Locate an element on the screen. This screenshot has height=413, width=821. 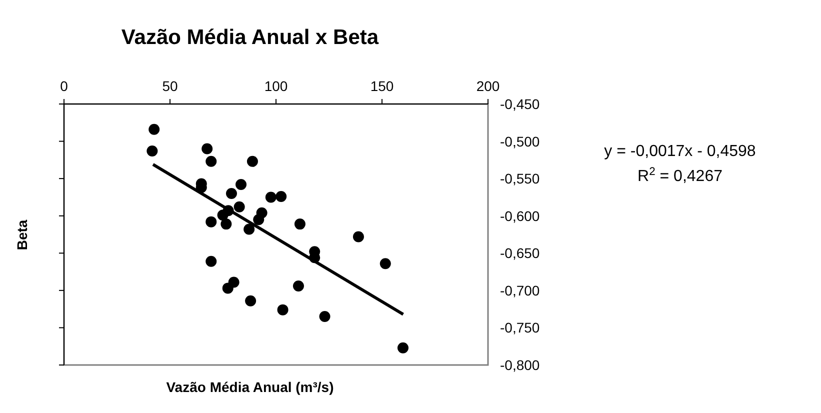
y-tick-label: -0,750 is located at coordinates (520, 328).